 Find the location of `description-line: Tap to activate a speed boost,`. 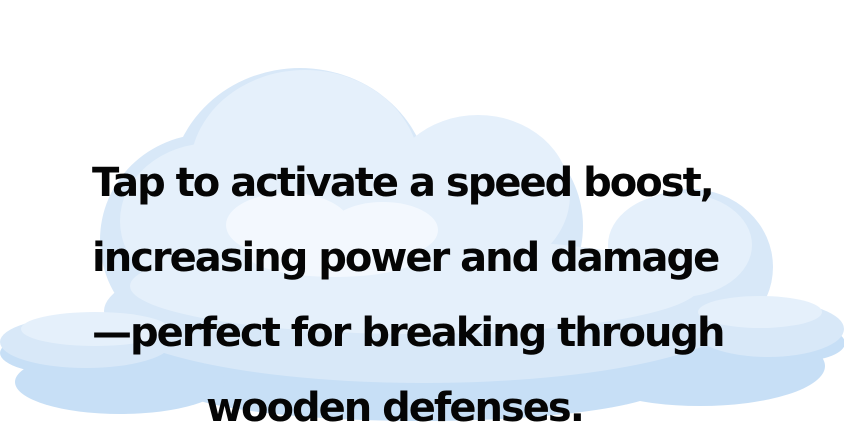

description-line: Tap to activate a speed boost, is located at coordinates (403, 183).